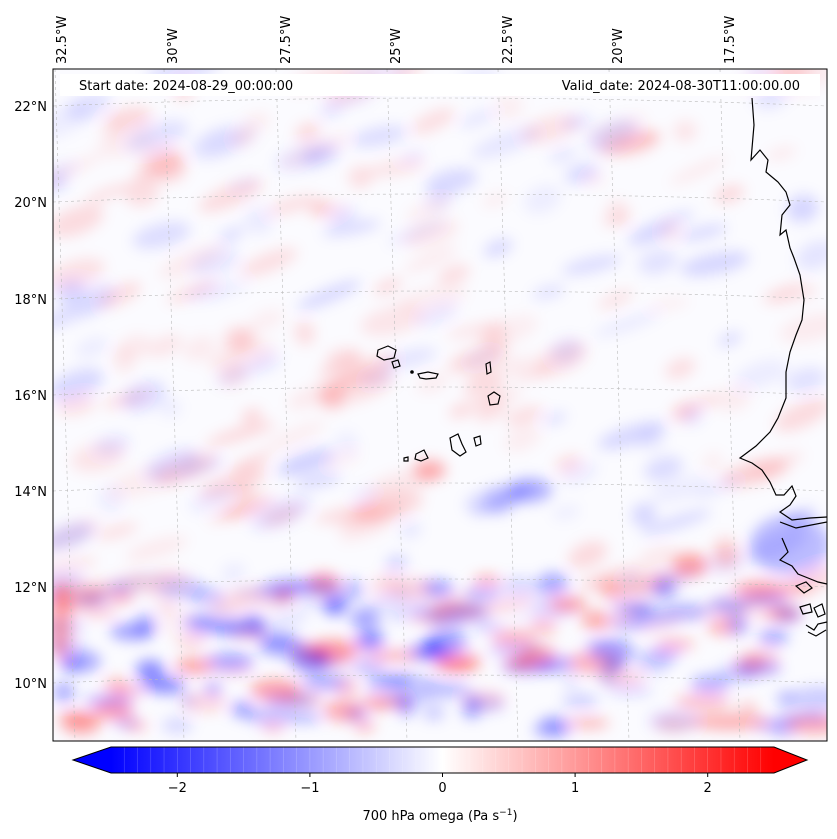 This screenshot has width=837, height=839. Describe the element at coordinates (428, 375) in the screenshot. I see `sao-nicolau-island` at that location.